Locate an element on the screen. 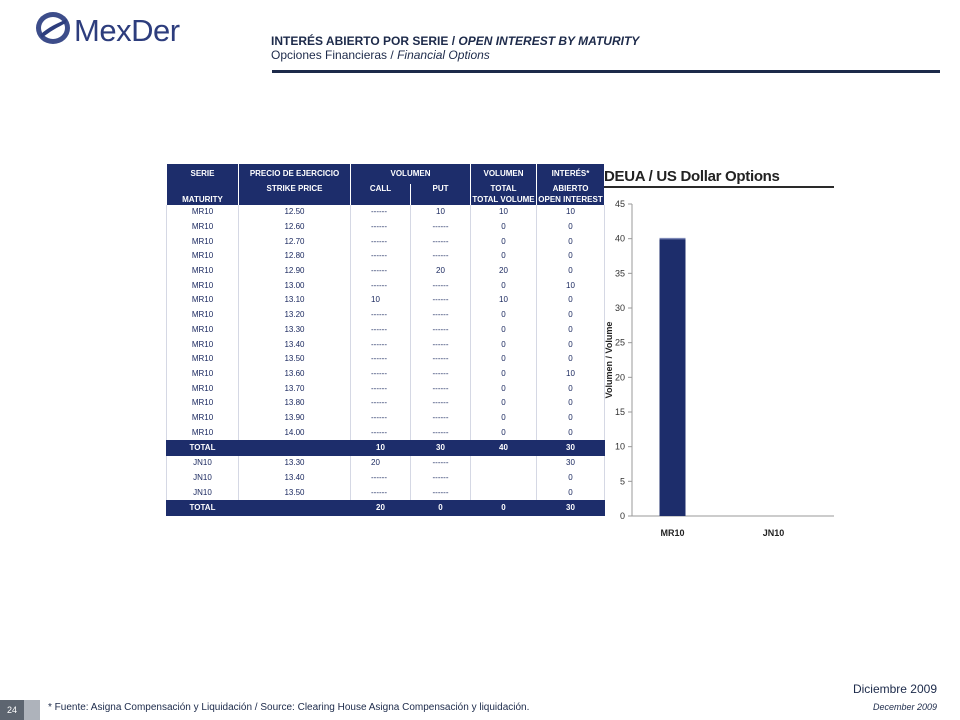  table-total-row: TOTAL 10 30 40 30 is located at coordinates (385, 448).